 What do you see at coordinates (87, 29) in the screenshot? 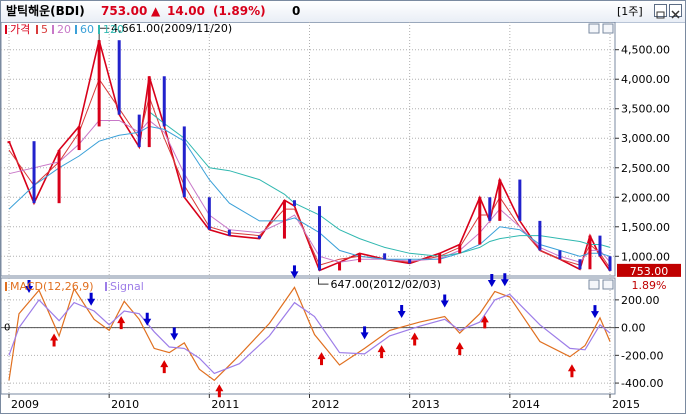
I see `legend-item-60: 60` at bounding box center [87, 29].